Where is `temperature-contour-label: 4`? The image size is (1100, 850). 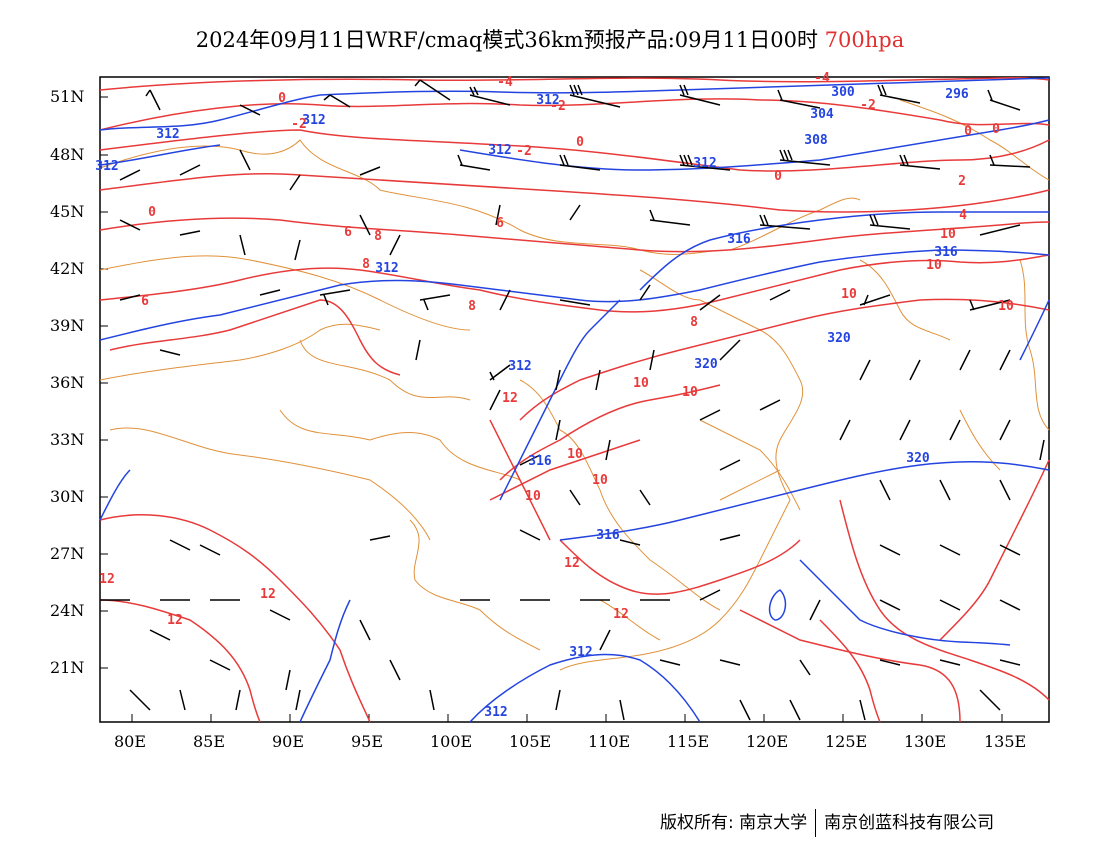
temperature-contour-label: 4 is located at coordinates (963, 215).